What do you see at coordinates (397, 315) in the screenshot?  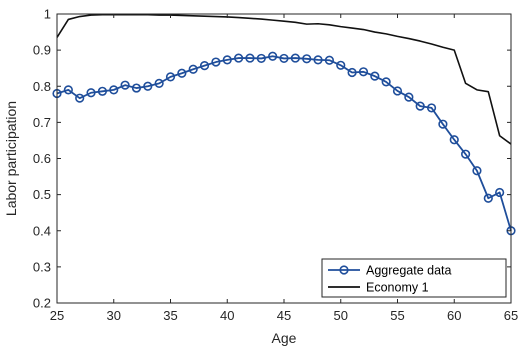 I see `x-tick-label: 55` at bounding box center [397, 315].